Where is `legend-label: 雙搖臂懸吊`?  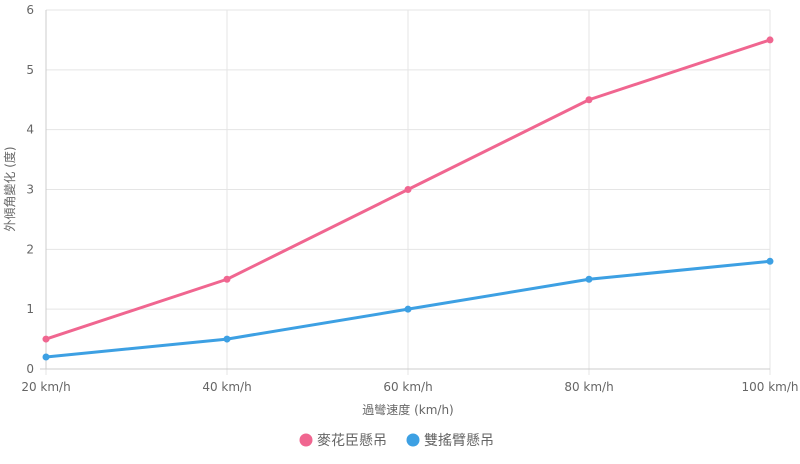 legend-label: 雙搖臂懸吊 is located at coordinates (459, 441).